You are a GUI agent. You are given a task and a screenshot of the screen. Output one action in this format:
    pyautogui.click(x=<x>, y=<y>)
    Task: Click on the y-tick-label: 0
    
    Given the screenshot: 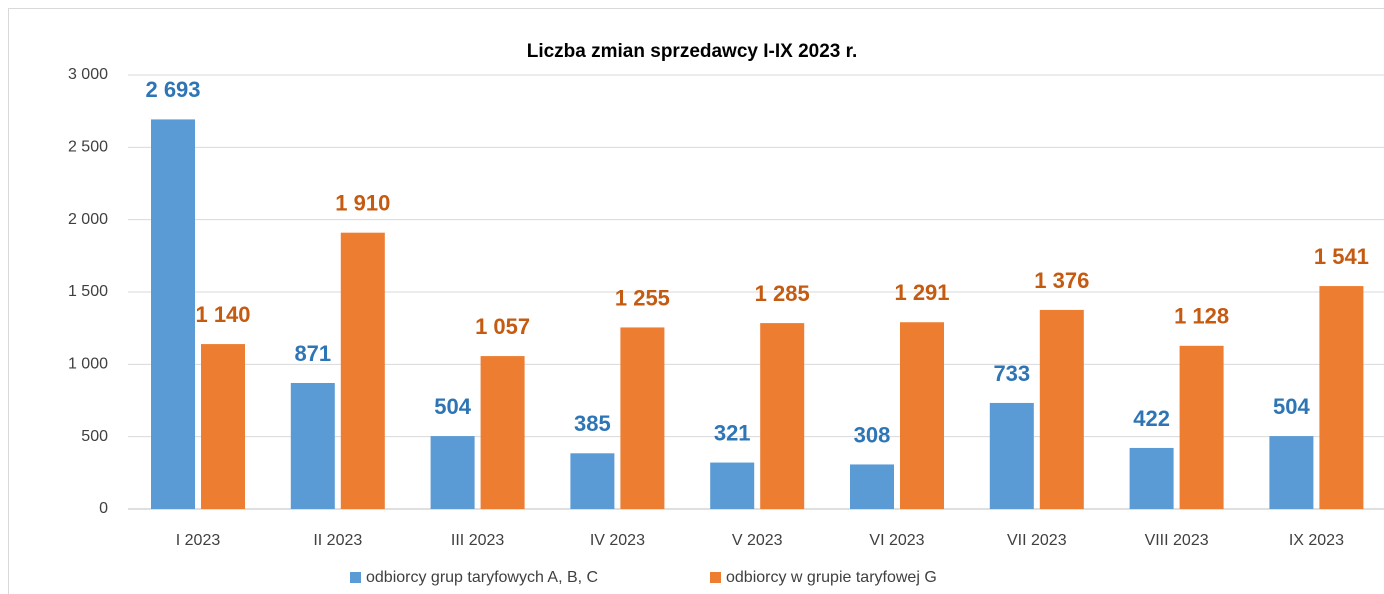 What is the action you would take?
    pyautogui.click(x=103, y=508)
    